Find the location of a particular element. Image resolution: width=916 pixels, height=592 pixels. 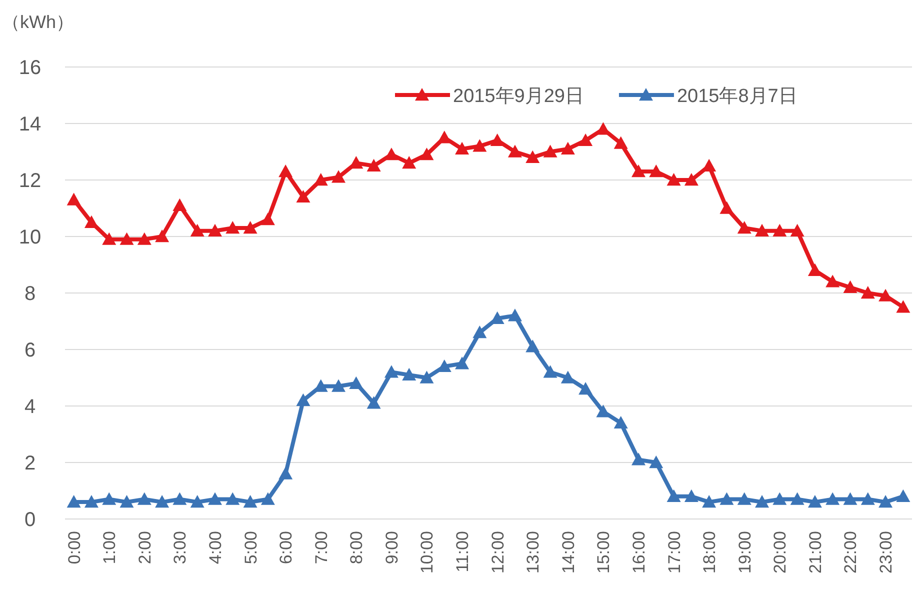

y-tick-label: 16 is located at coordinates (30, 68).